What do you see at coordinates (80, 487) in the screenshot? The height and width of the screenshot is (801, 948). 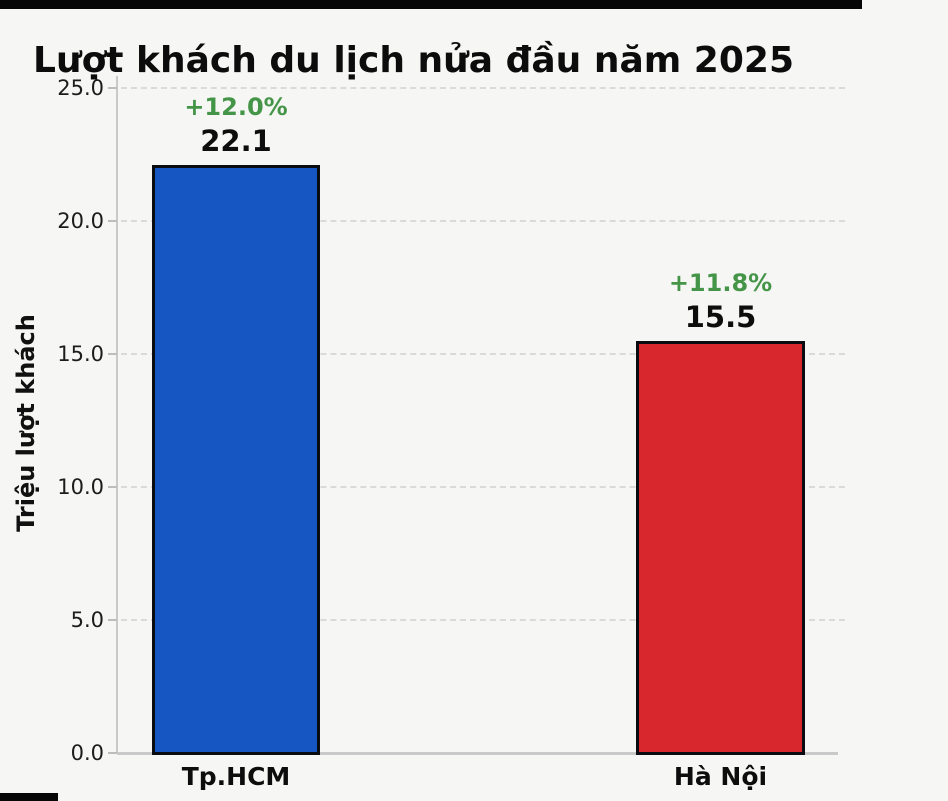 I see `y-tick-label: 10.0` at bounding box center [80, 487].